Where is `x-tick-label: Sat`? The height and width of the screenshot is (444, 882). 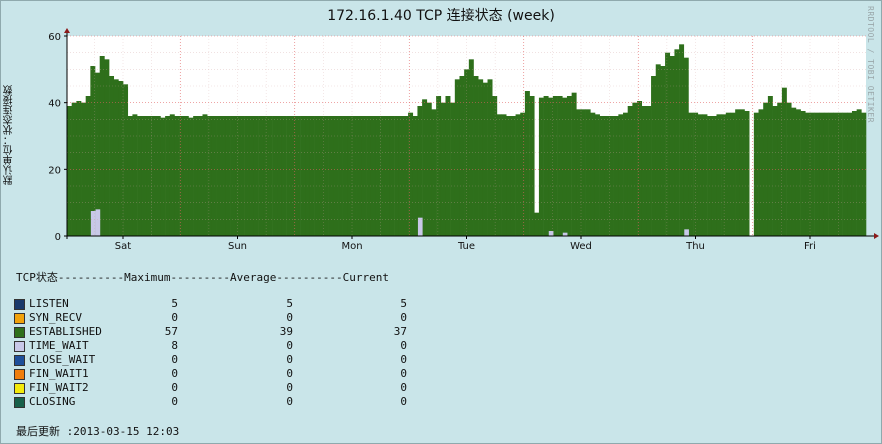 x-tick-label: Sat is located at coordinates (123, 246).